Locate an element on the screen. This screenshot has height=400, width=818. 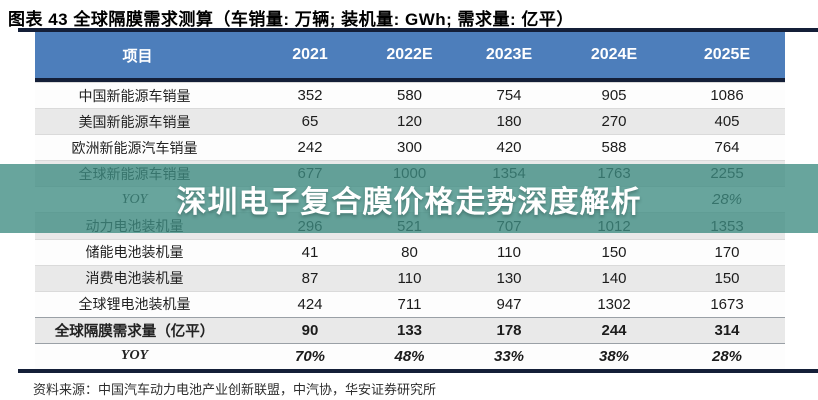
cell: 48% is located at coordinates (409, 356).